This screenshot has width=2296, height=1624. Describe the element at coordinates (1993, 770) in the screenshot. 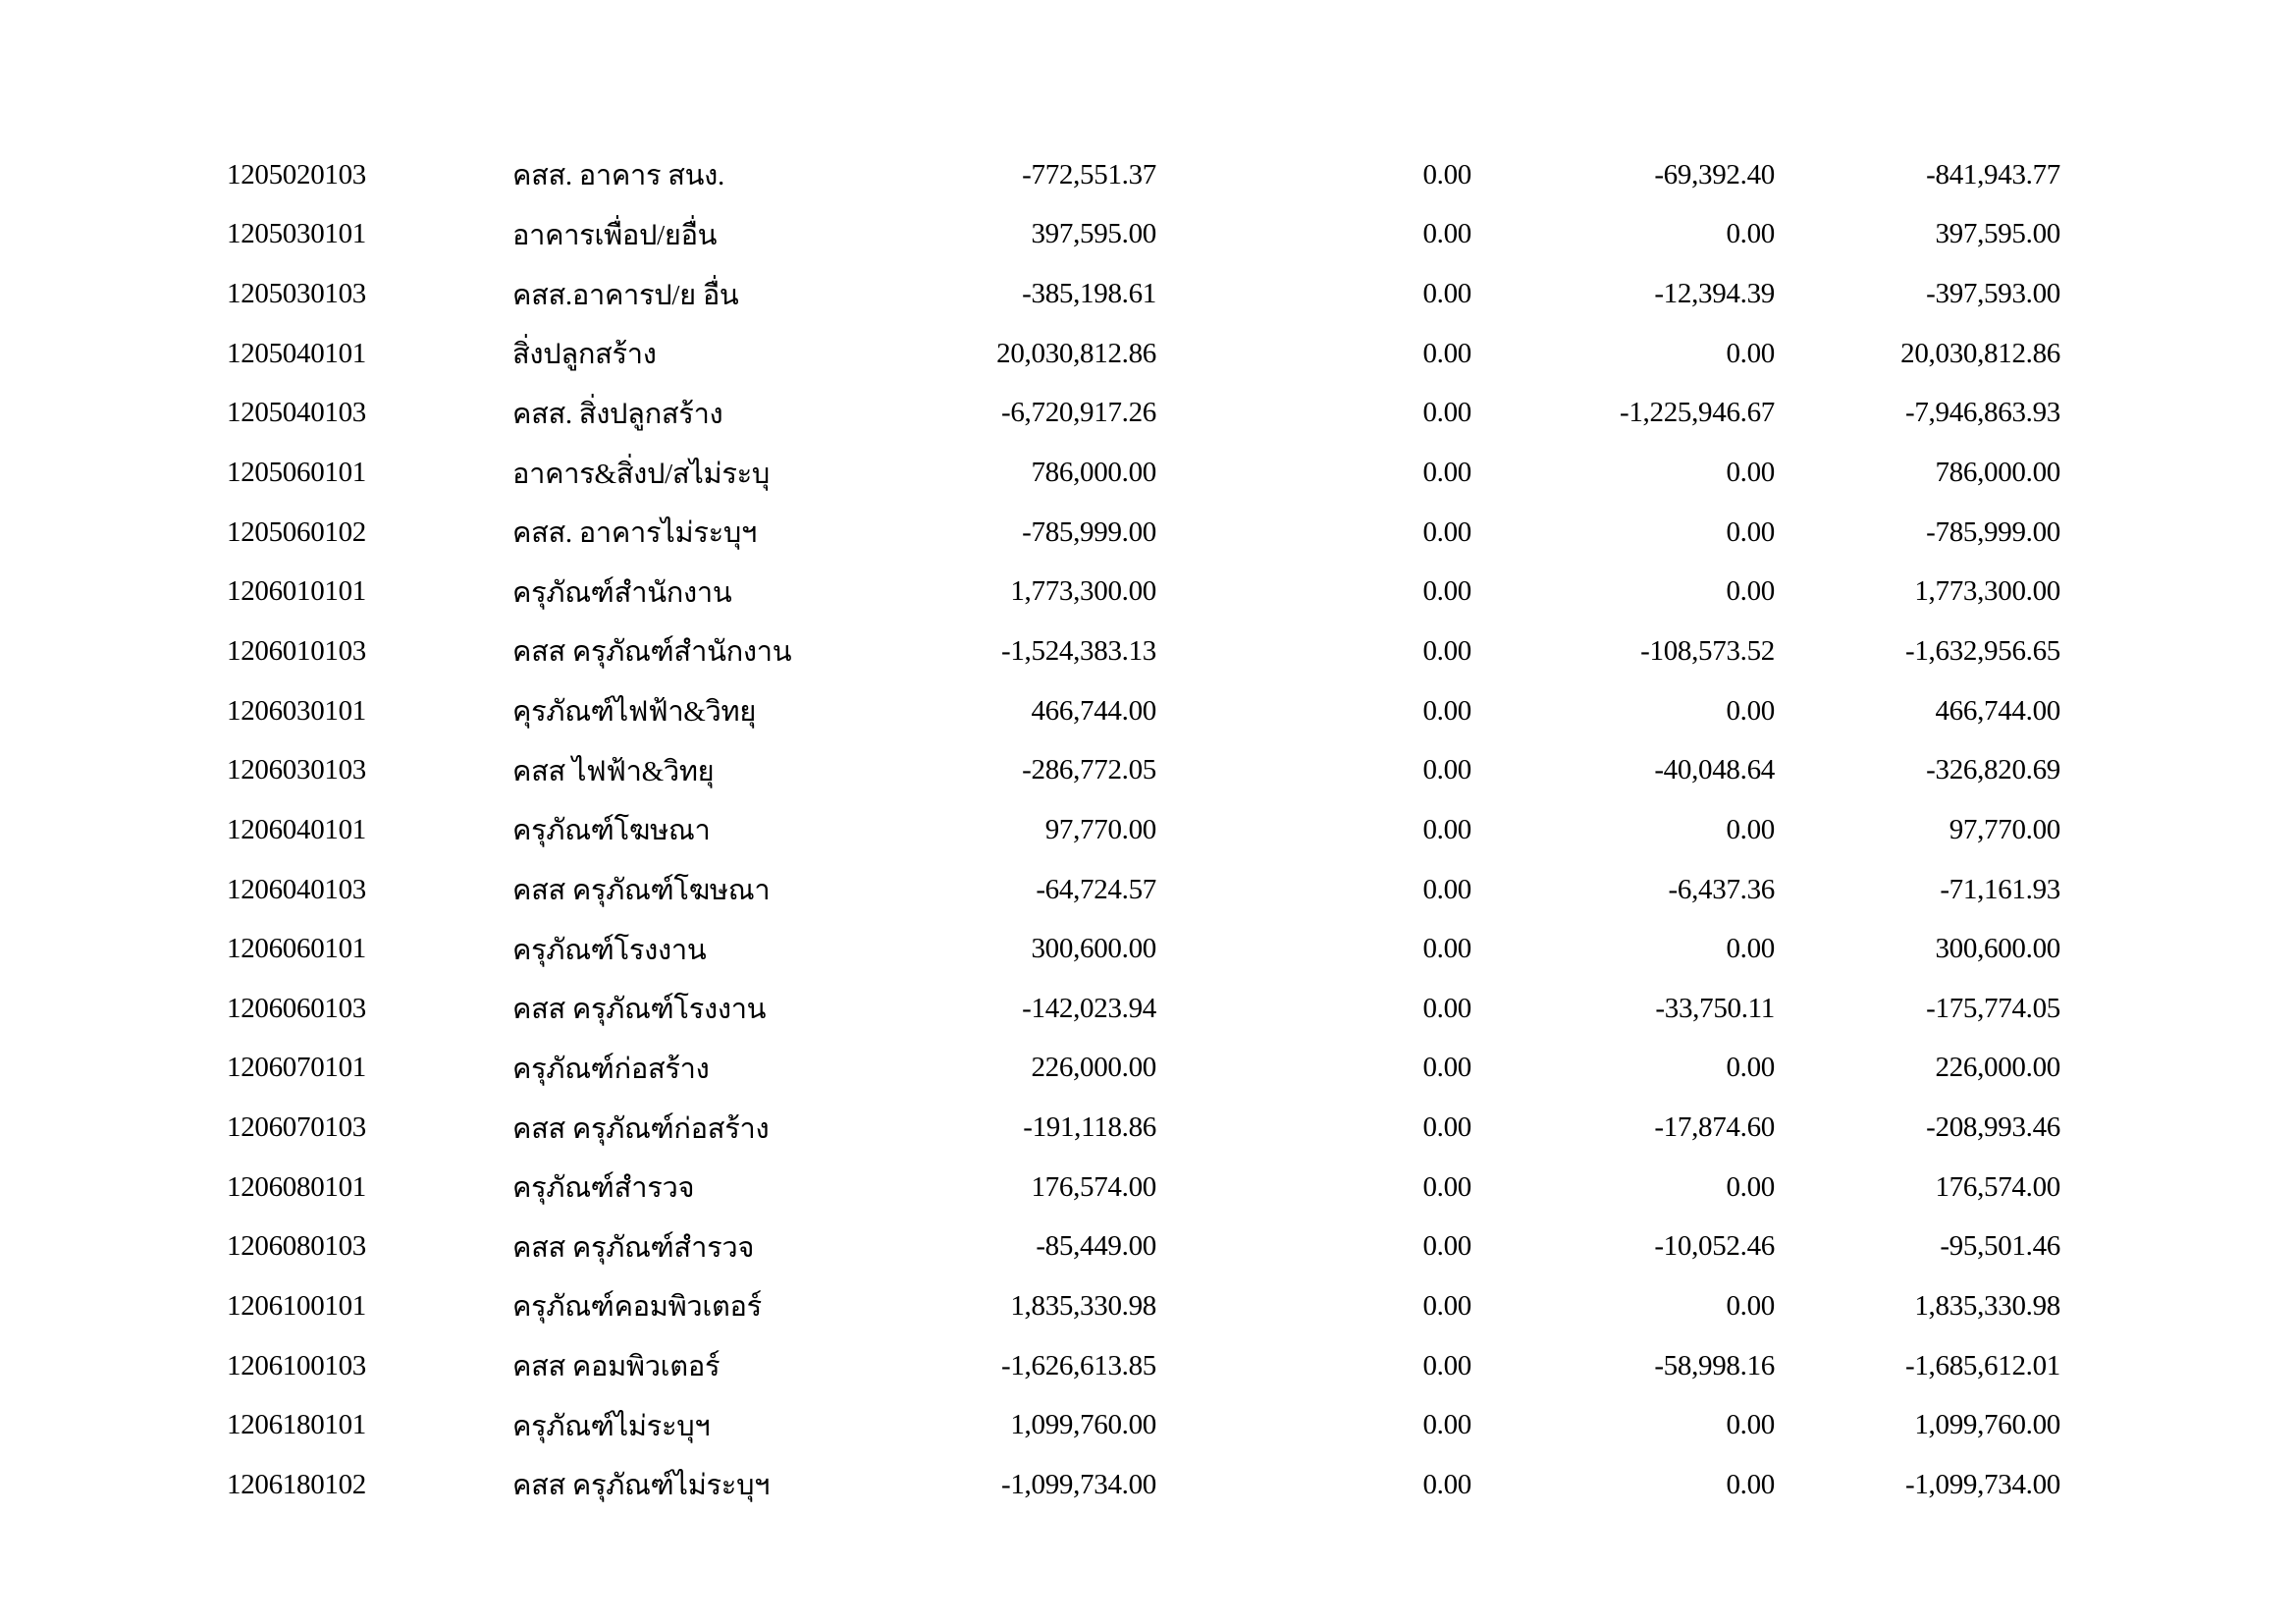

I see `amount-cell: -326,820.69` at that location.